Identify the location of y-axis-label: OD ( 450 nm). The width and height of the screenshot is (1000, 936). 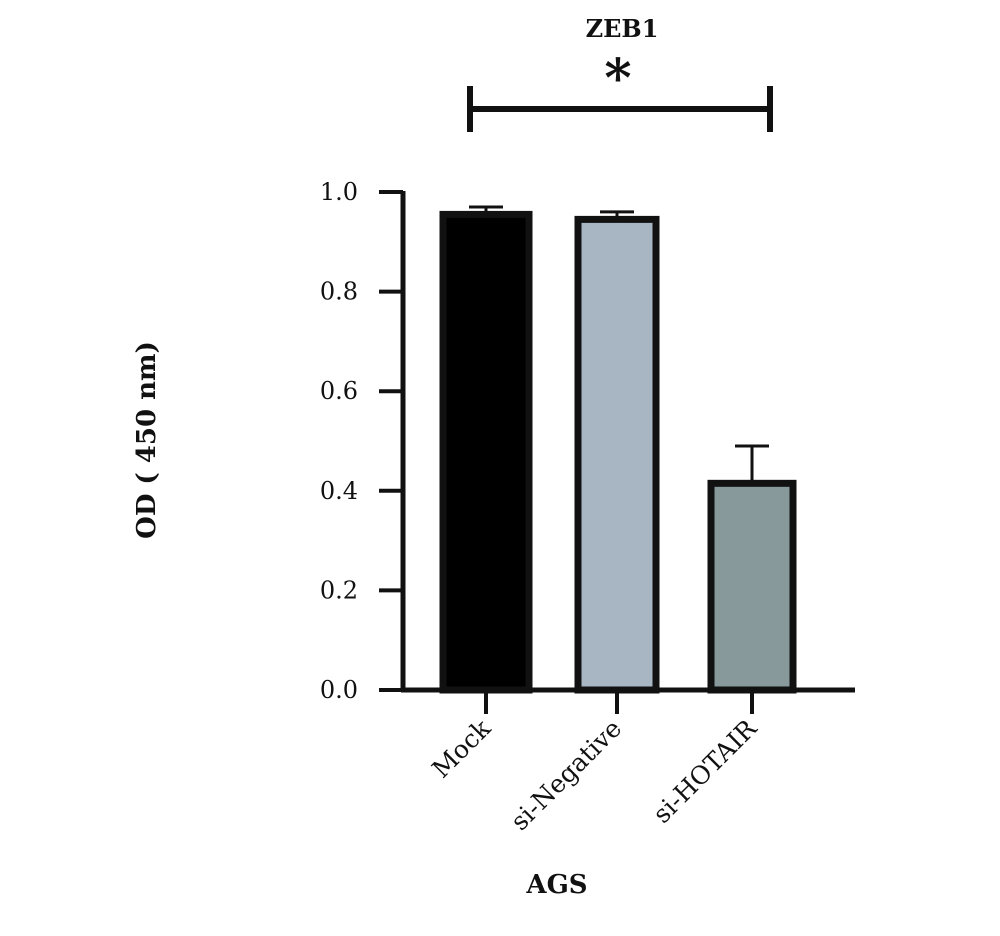
(147, 440).